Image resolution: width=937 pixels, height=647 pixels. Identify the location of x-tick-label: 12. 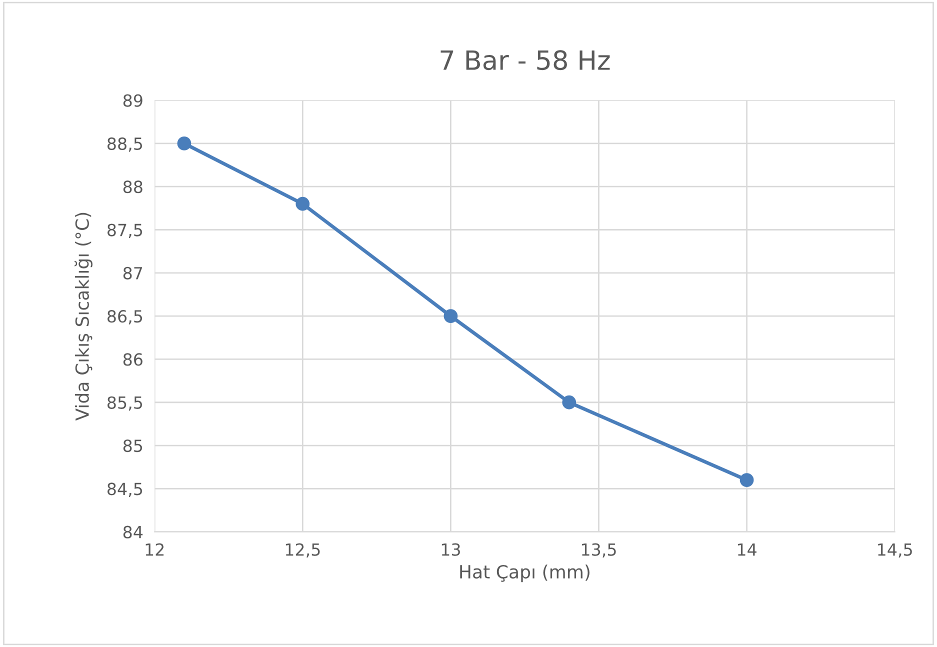
(155, 549).